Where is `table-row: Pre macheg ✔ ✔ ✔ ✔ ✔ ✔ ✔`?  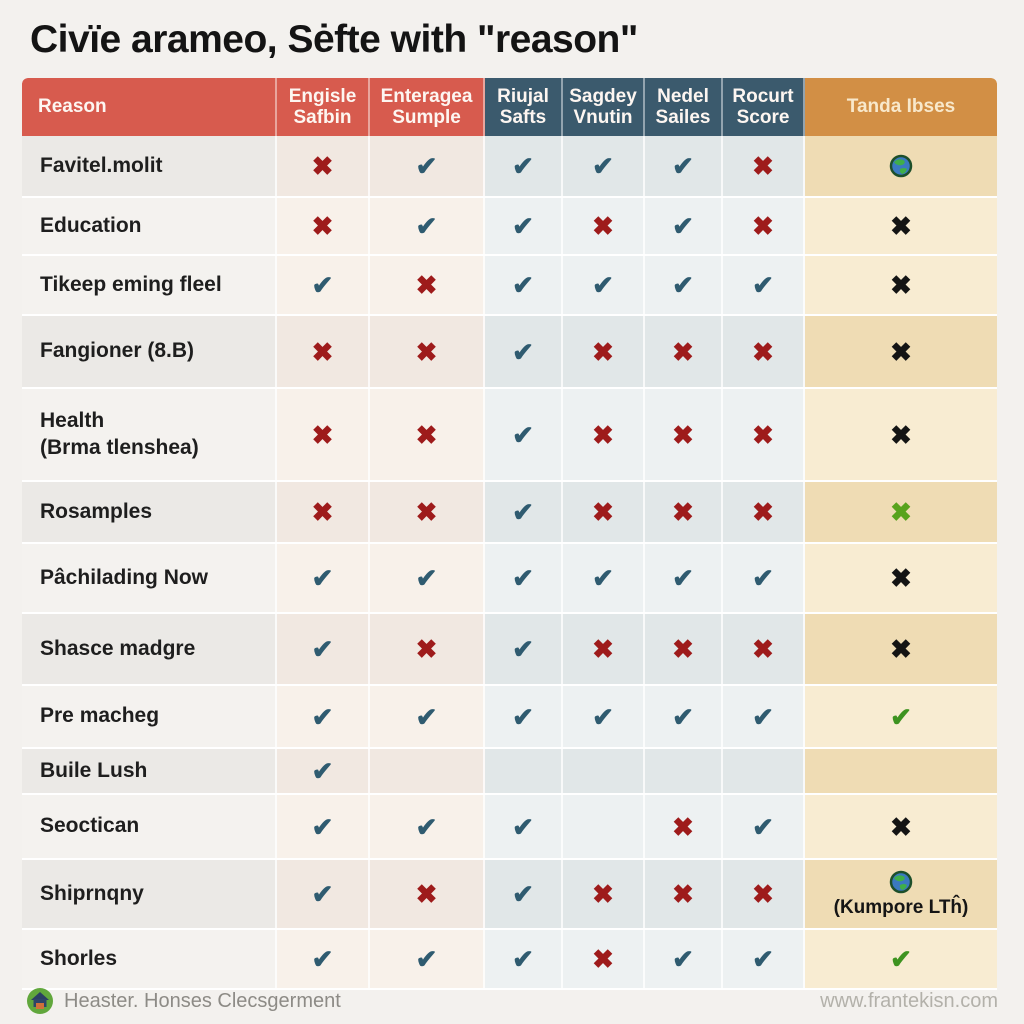
table-row: Pre macheg ✔ ✔ ✔ ✔ ✔ ✔ ✔ is located at coordinates (509, 717).